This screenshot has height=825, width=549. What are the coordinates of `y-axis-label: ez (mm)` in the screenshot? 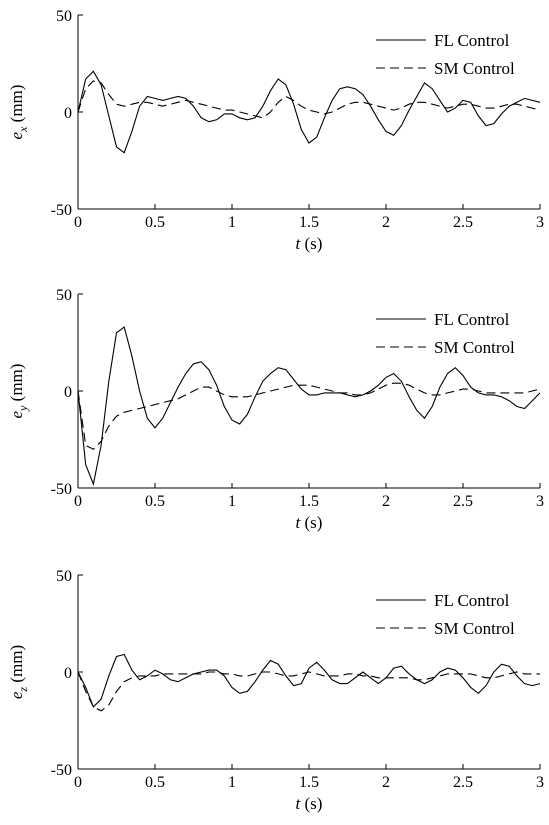 It's located at (18, 672).